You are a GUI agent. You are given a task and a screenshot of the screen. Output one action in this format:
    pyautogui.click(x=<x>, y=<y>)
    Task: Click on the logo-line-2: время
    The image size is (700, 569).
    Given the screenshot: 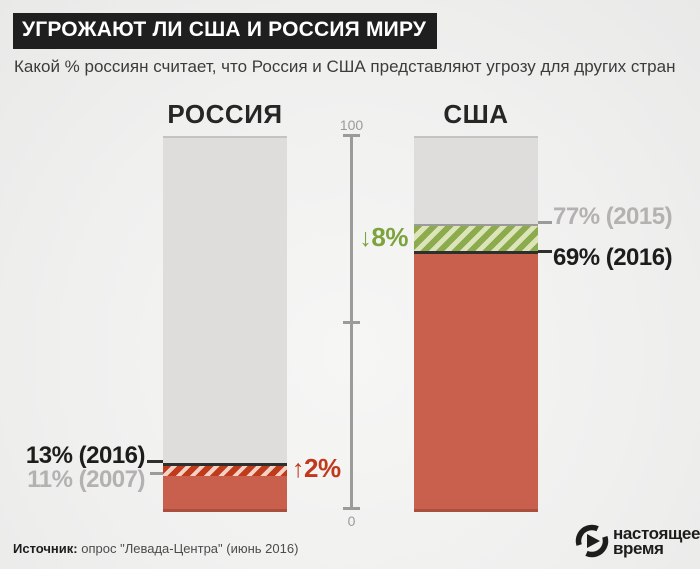 What is the action you would take?
    pyautogui.click(x=638, y=548)
    